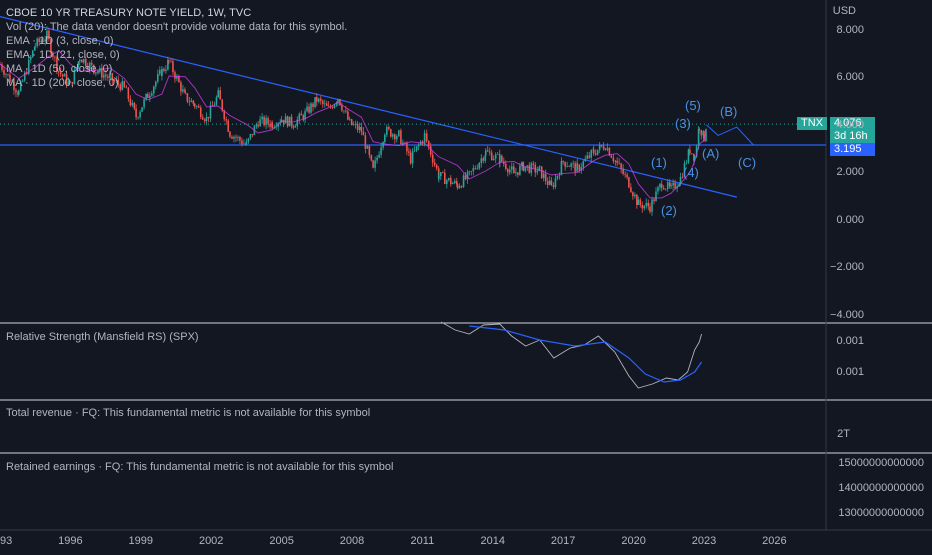 The height and width of the screenshot is (555, 932). Describe the element at coordinates (62, 83) in the screenshot. I see `ma-200-label: MA · 1D (200, close, 0)` at that location.